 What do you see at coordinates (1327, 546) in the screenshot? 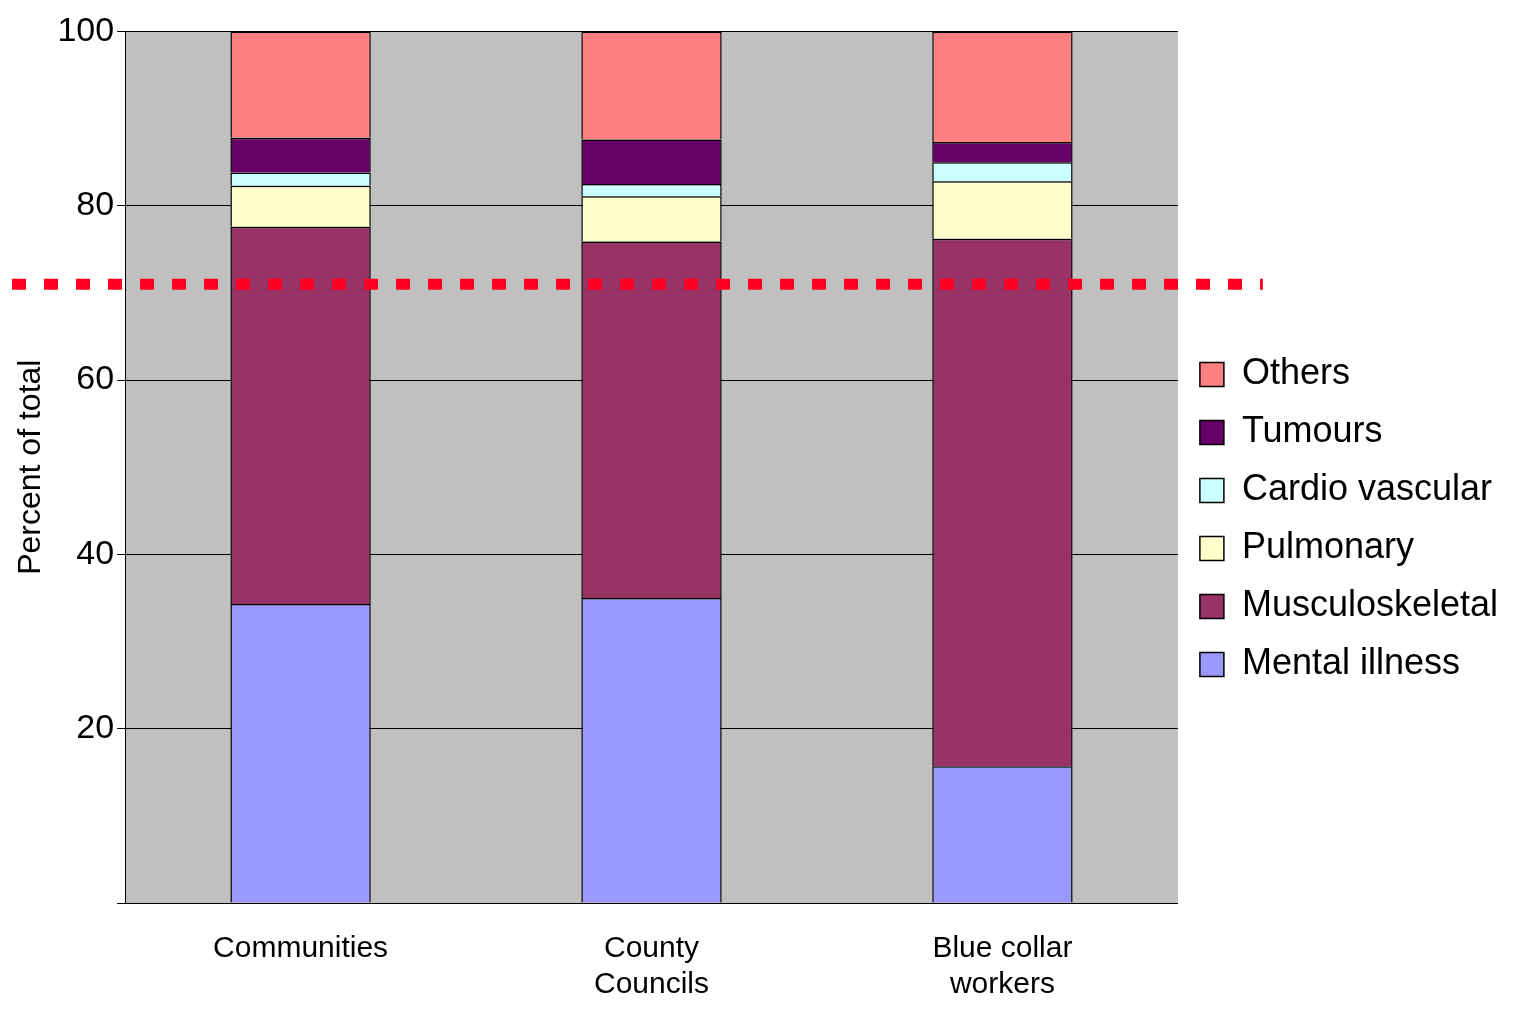
I see `legend-label: Pulmonary` at bounding box center [1327, 546].